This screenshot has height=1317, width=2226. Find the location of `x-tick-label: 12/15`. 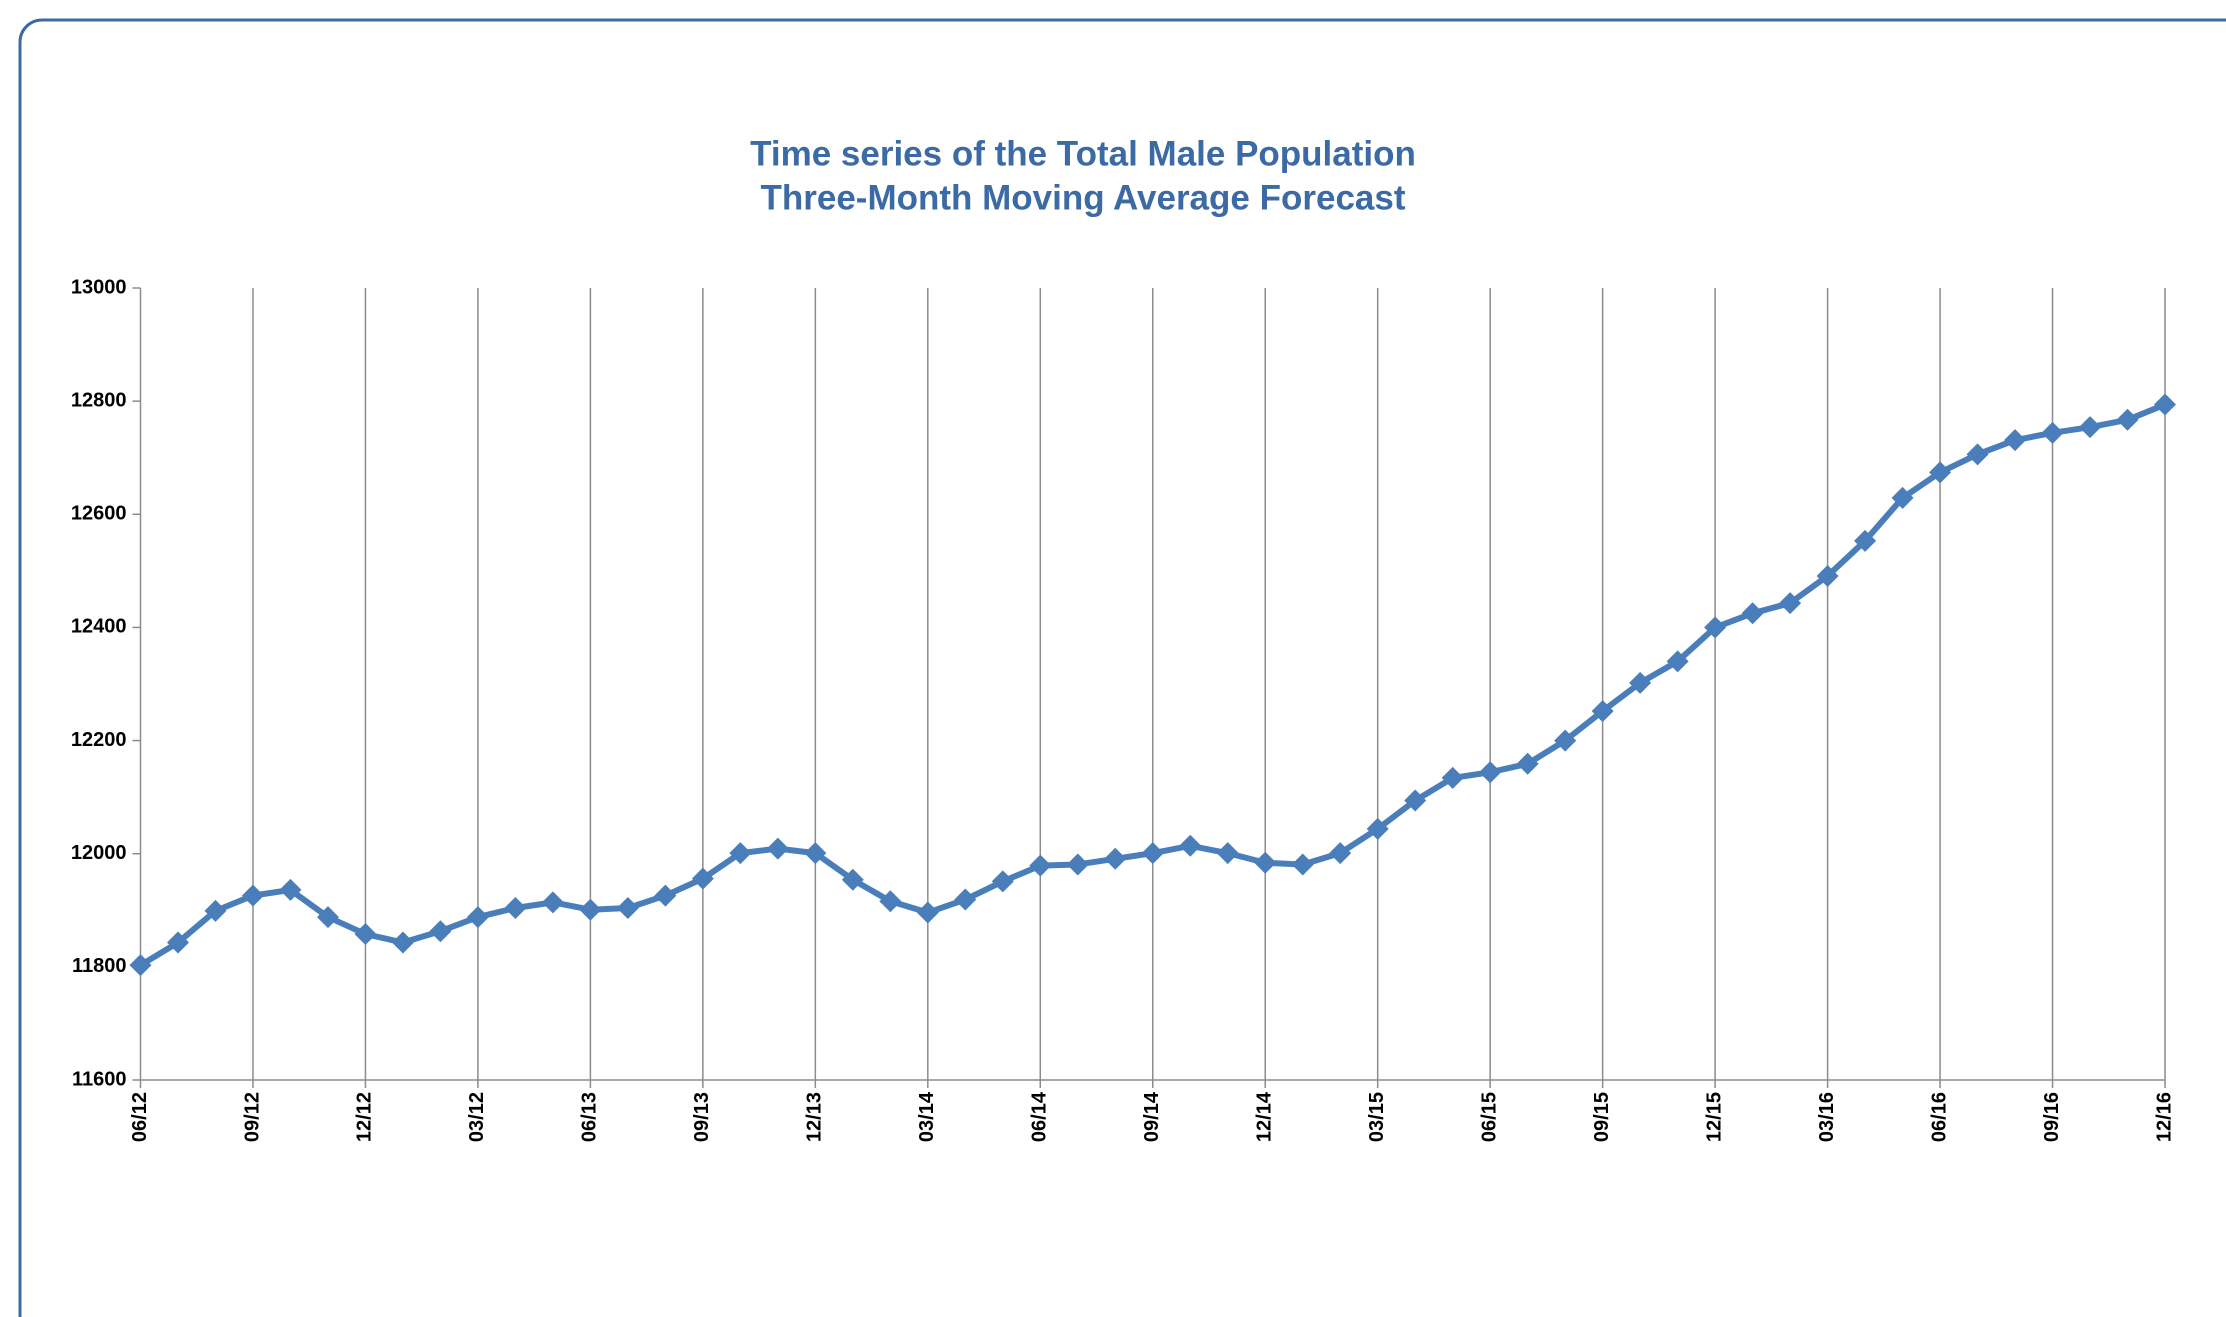

x-tick-label: 12/15 is located at coordinates (1714, 1117).